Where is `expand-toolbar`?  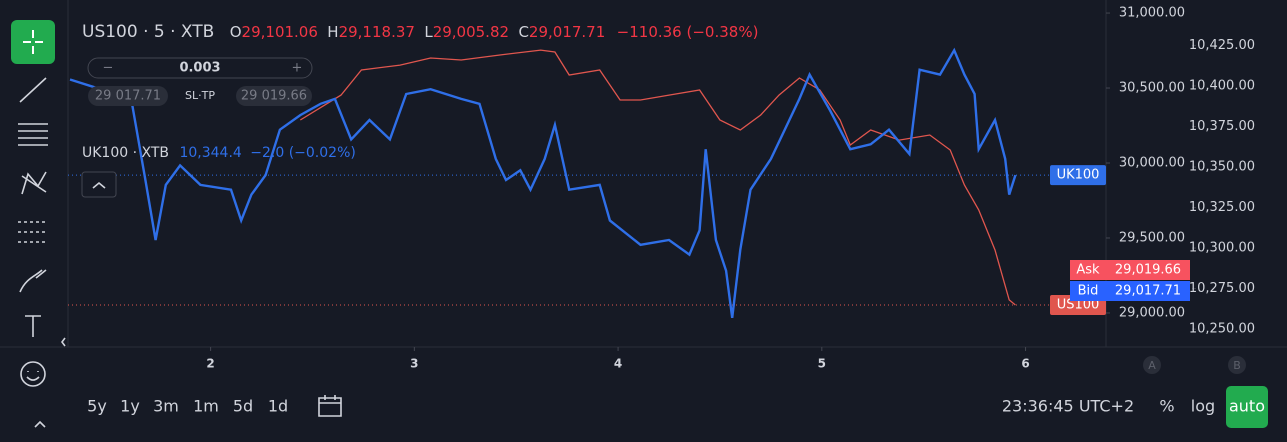
expand-toolbar is located at coordinates (63, 342).